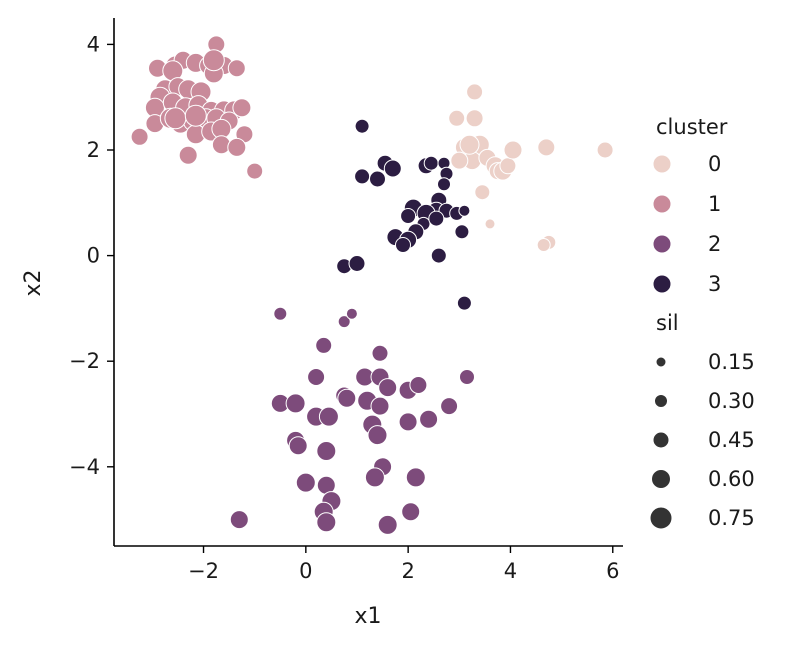  Describe the element at coordinates (667, 323) in the screenshot. I see `legend-size-title: sil` at that location.